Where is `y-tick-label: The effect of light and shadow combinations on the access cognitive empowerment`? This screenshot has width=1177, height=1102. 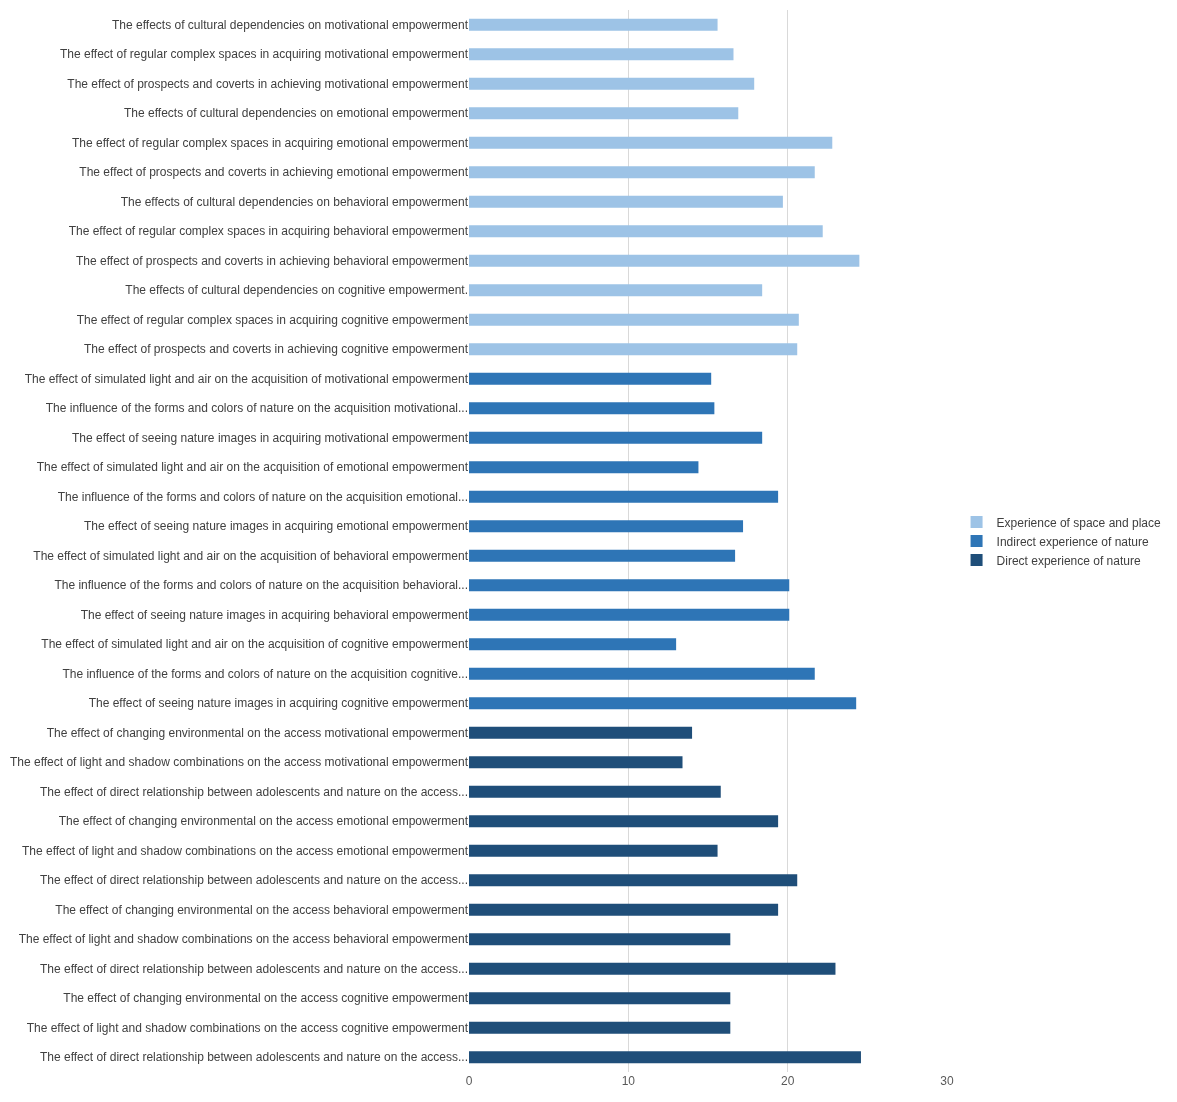
y-tick-label: The effect of light and shadow combinations on the access cognitive empowerment is located at coordinates (247, 1027).